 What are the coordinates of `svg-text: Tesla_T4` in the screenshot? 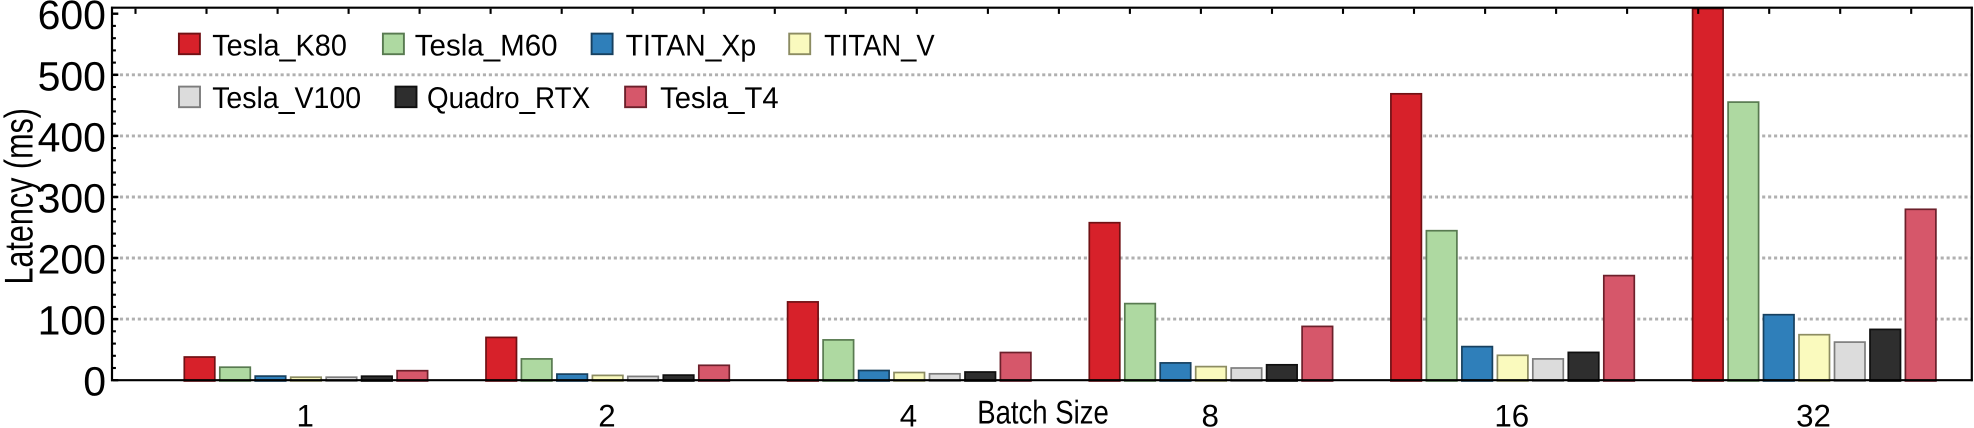 It's located at (719, 98).